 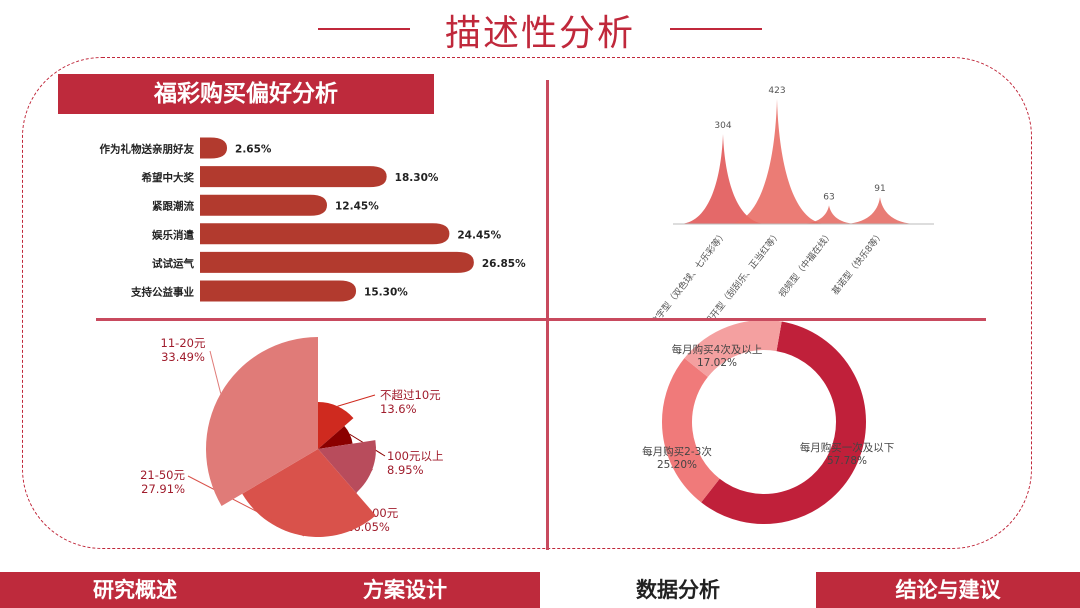 I want to click on nav-item: 结论与建议, so click(x=948, y=590).